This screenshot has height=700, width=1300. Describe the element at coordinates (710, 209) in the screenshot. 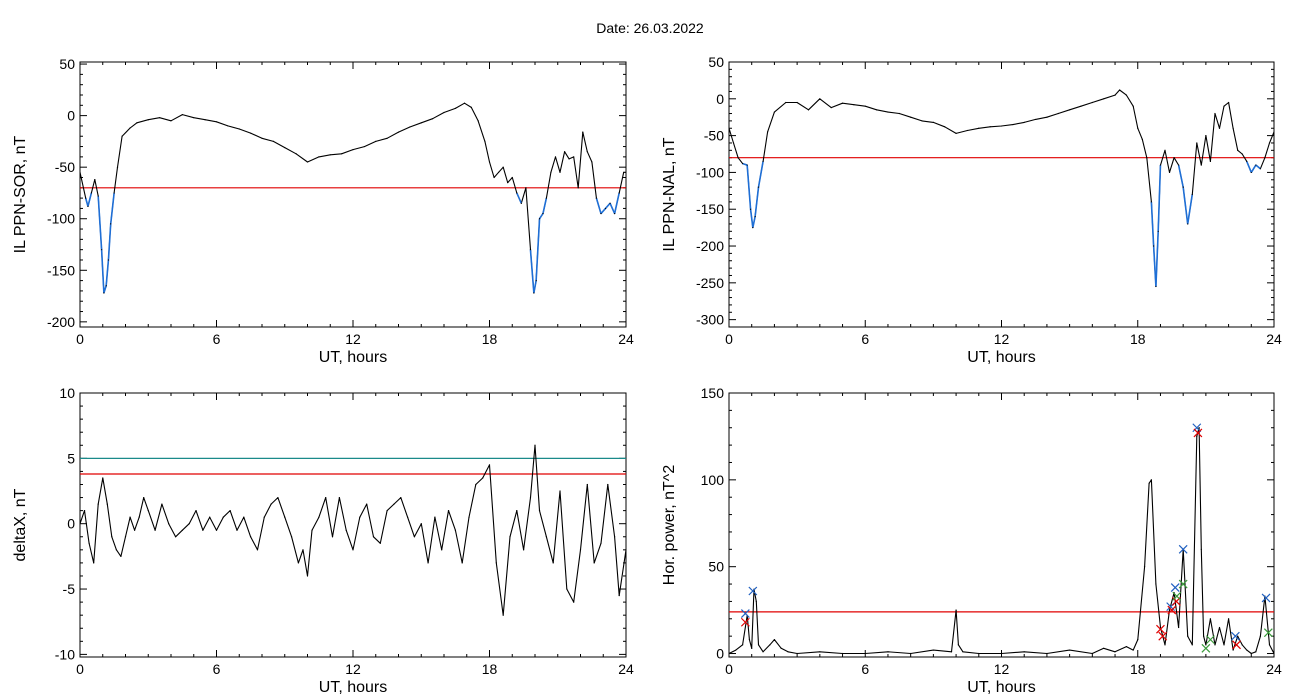

I see `y-tick-label: -150` at that location.